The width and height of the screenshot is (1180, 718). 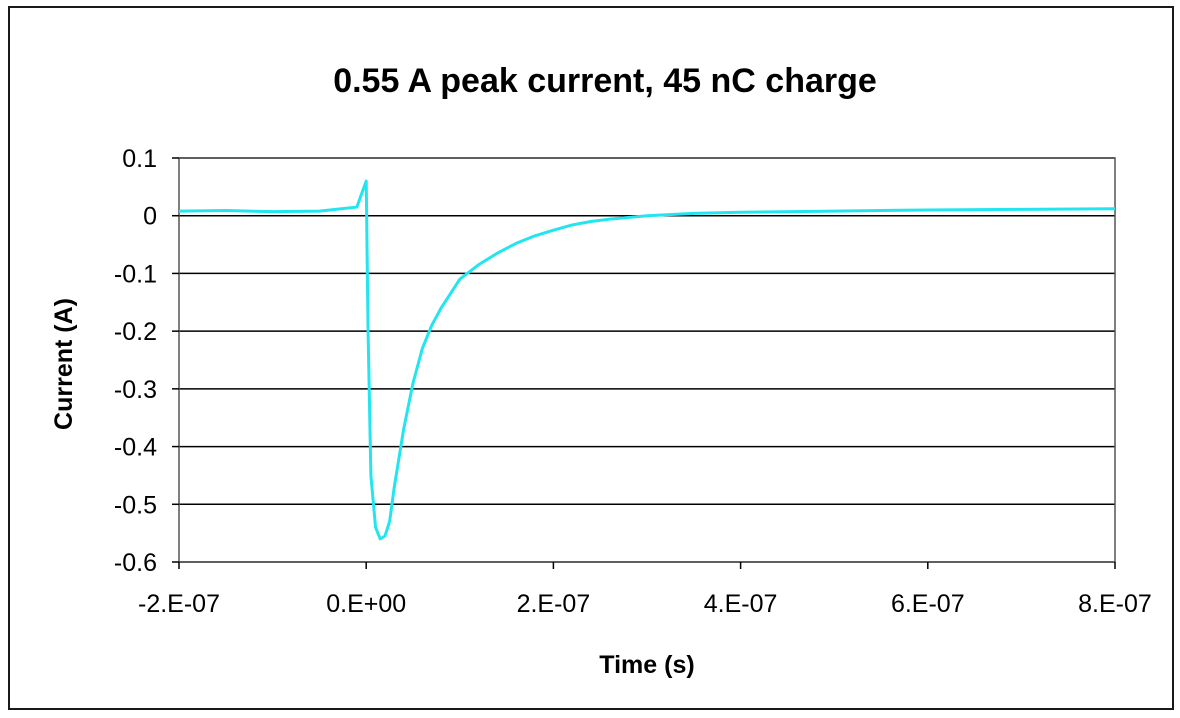 I want to click on y-tick-label: -0.6, so click(x=135, y=563).